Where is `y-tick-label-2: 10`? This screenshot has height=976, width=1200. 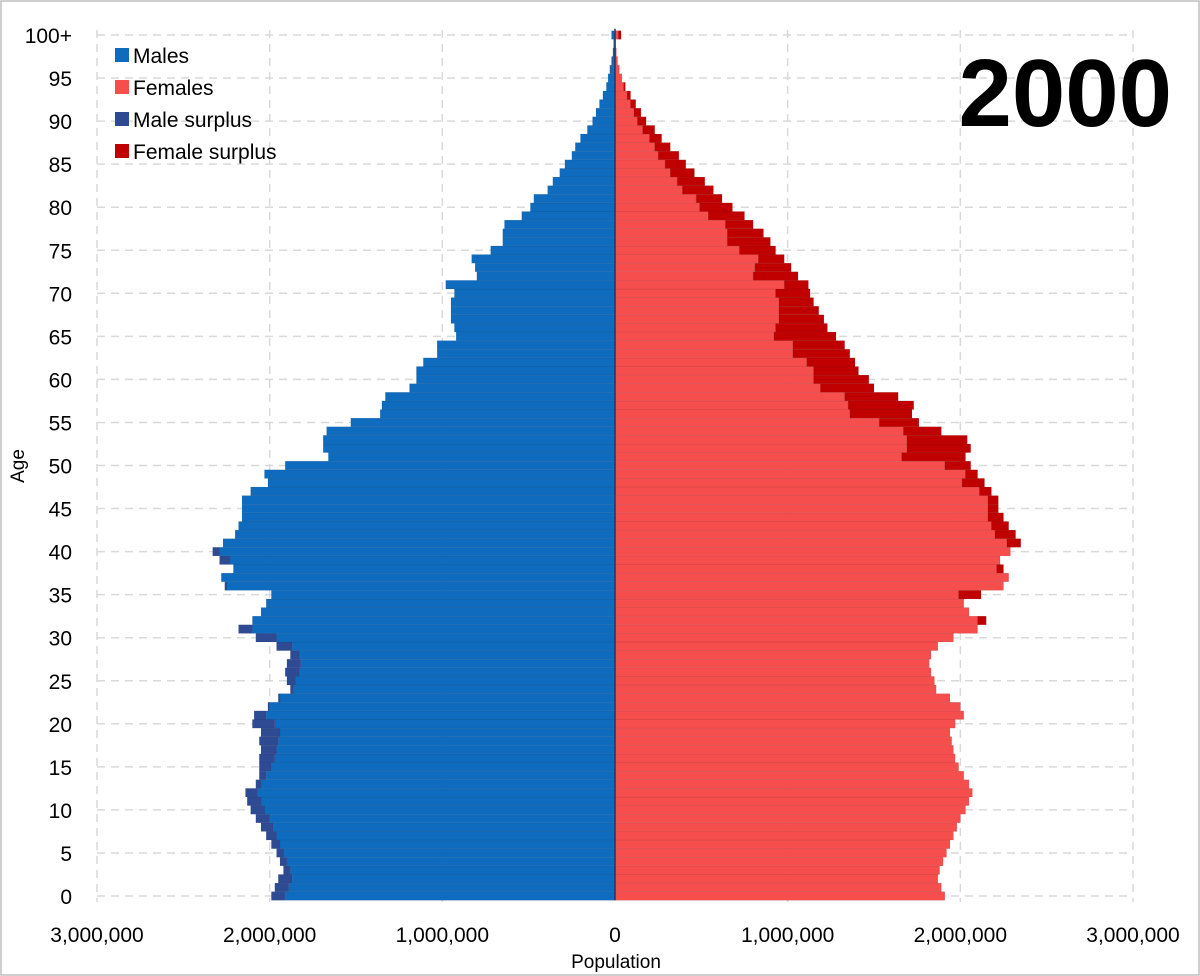 y-tick-label-2: 10 is located at coordinates (60, 811).